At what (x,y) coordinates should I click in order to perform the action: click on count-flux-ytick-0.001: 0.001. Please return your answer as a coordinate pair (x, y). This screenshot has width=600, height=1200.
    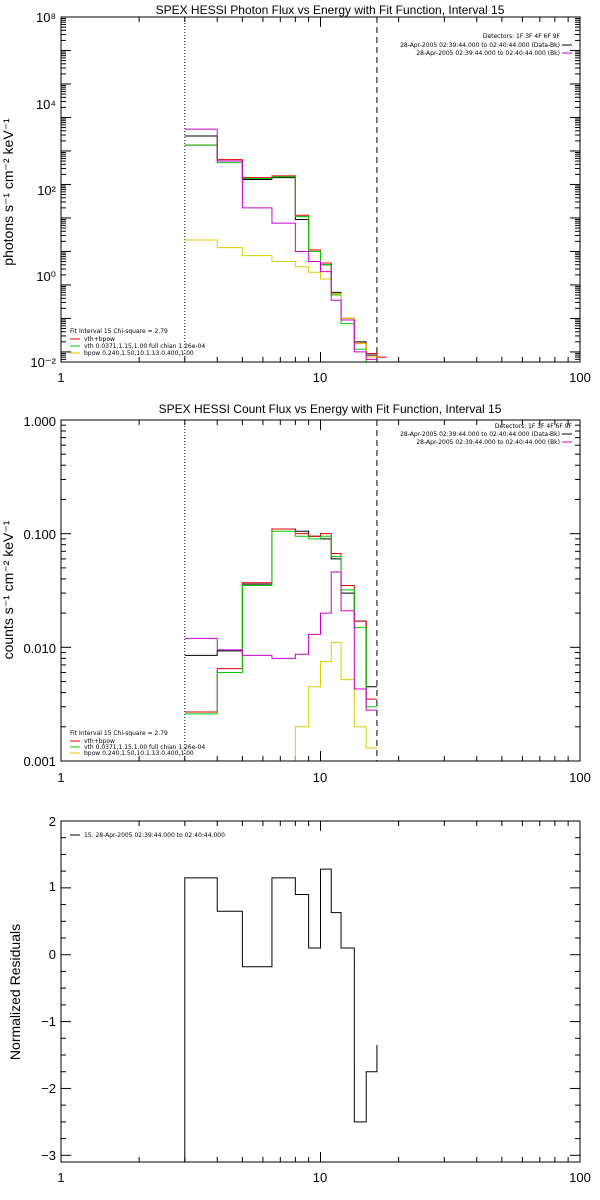
    Looking at the image, I should click on (39, 761).